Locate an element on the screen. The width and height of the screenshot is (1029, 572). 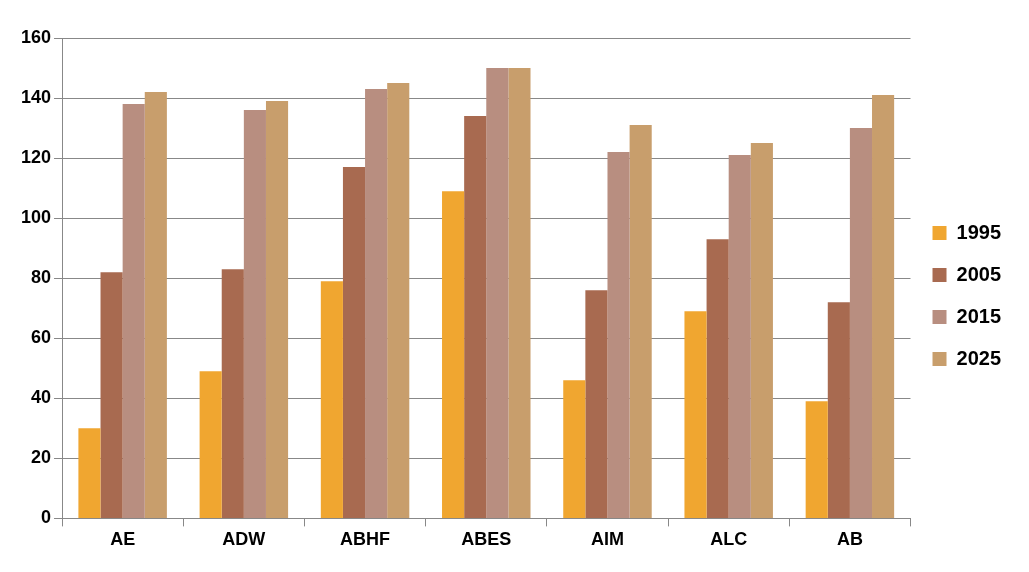
x-tick-label: ALC is located at coordinates (729, 539).